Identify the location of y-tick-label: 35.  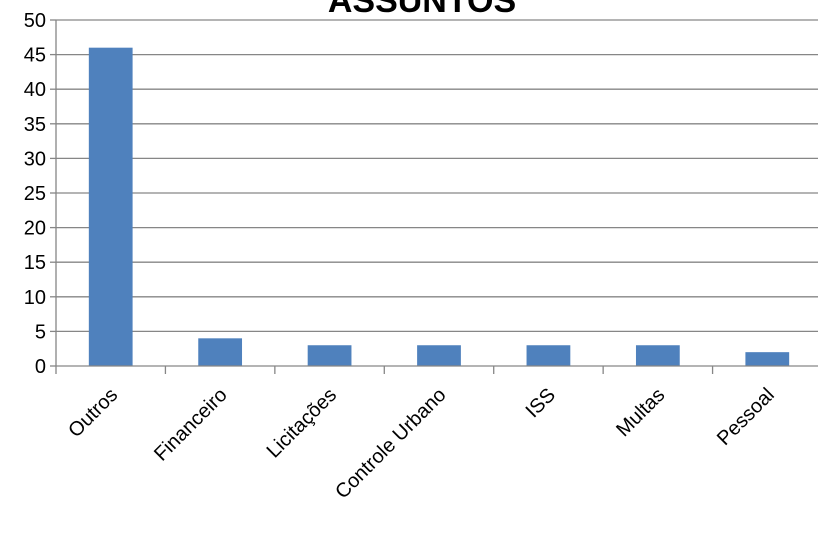
(35, 125).